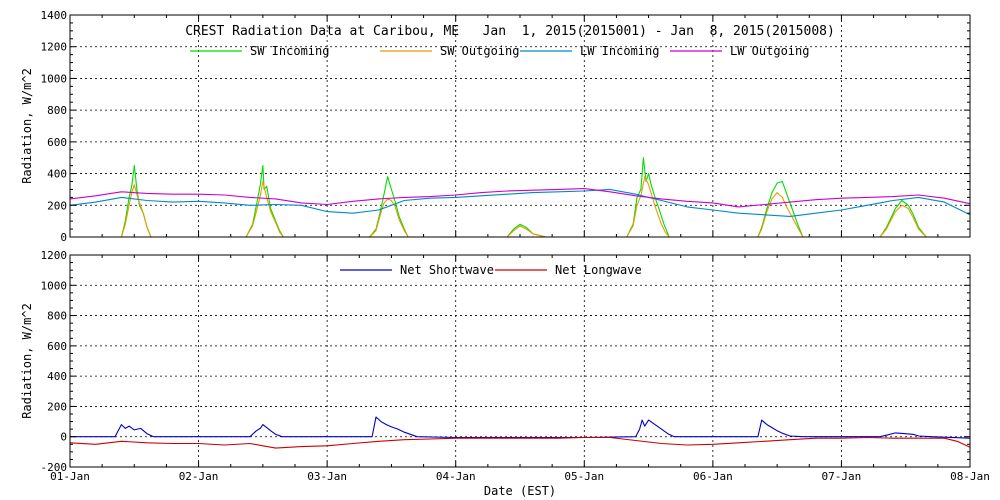 This screenshot has height=500, width=1000. I want to click on series-line-lw-incoming, so click(520, 202).